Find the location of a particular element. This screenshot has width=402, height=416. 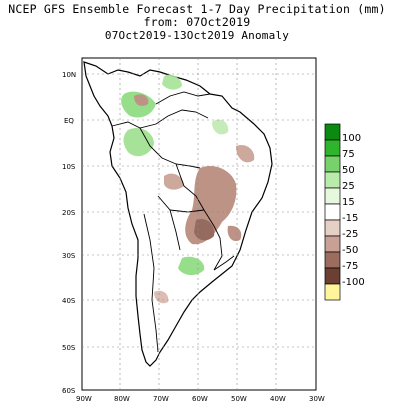

lat-label: 60S is located at coordinates (69, 391).